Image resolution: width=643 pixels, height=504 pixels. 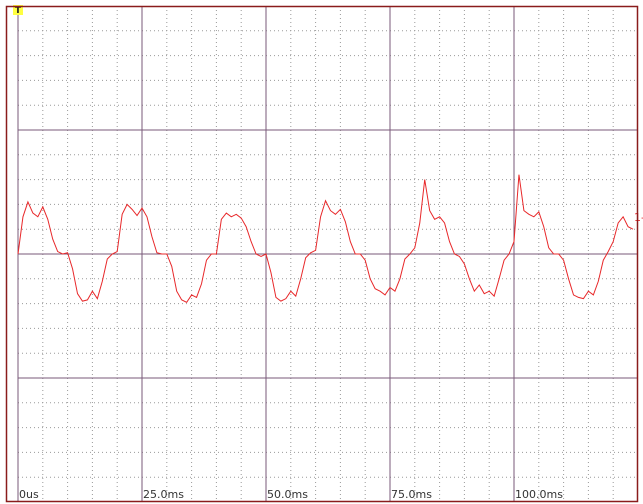 I want to click on x-tick-label: 75.0ms, so click(x=411, y=494).